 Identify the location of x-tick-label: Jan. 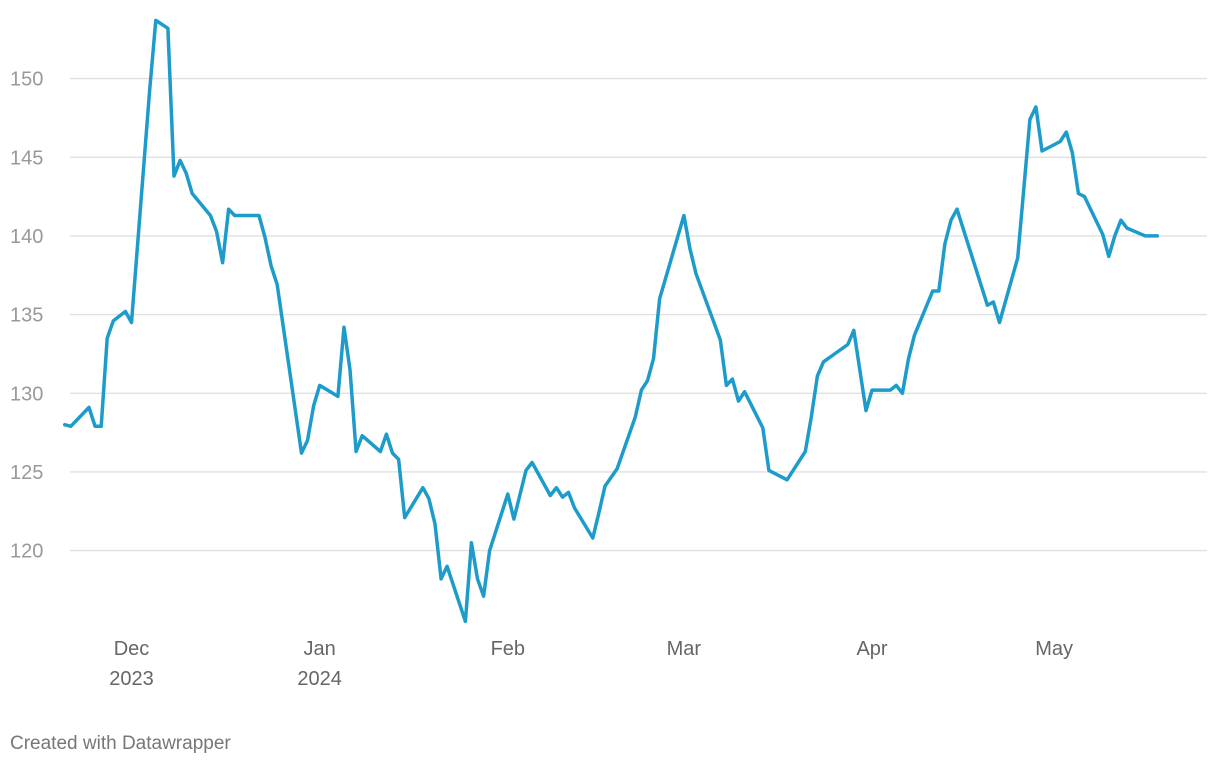
(320, 649).